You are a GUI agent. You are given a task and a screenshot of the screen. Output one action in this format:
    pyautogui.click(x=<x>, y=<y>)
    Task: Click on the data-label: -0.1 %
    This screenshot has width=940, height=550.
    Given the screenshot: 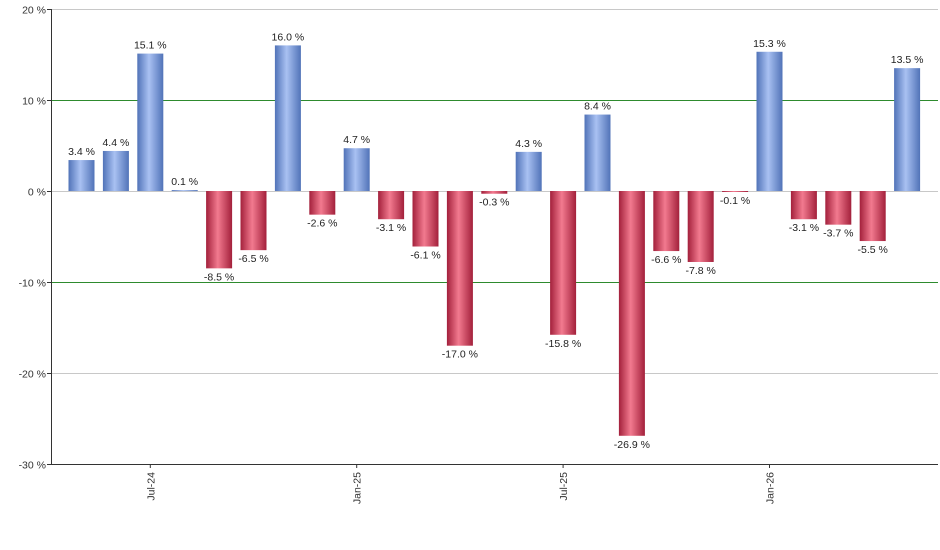 What is the action you would take?
    pyautogui.click(x=735, y=201)
    